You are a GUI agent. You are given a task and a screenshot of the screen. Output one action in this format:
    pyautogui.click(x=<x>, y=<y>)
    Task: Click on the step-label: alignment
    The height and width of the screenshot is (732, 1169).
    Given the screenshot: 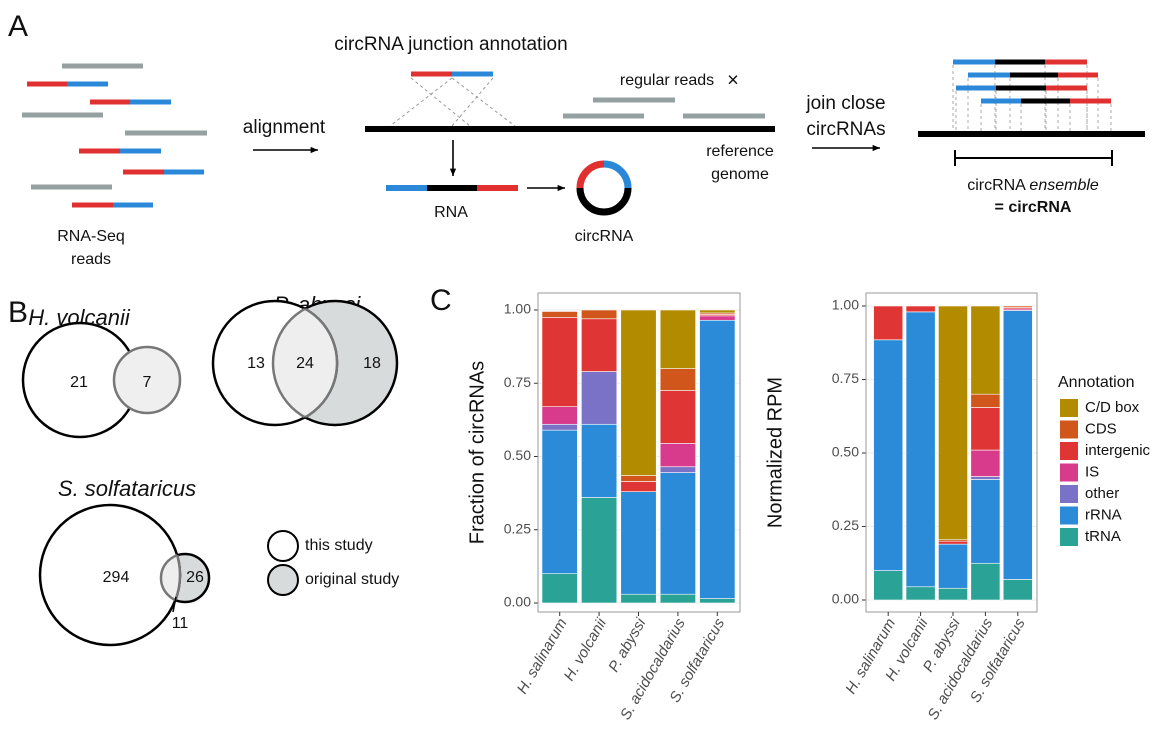 What is the action you would take?
    pyautogui.click(x=284, y=127)
    